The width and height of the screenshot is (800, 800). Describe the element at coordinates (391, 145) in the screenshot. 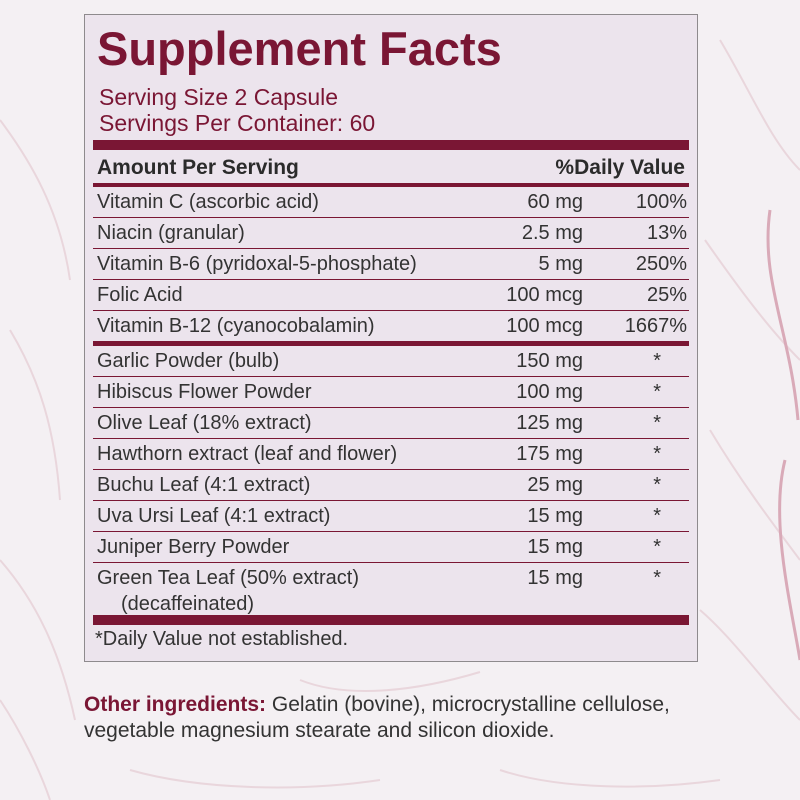

I see `divider-thick-top` at that location.